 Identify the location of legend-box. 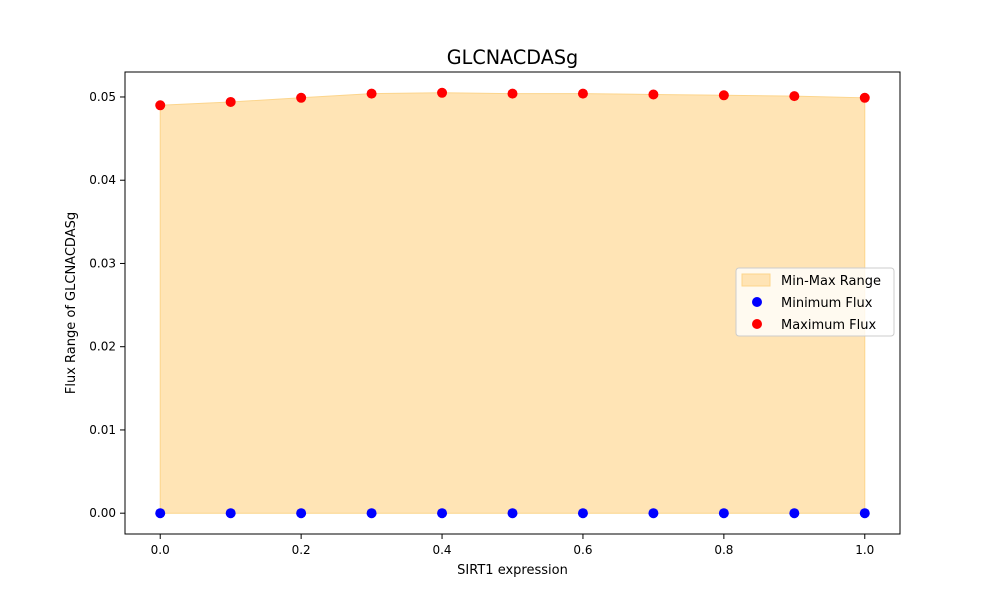
(815, 302).